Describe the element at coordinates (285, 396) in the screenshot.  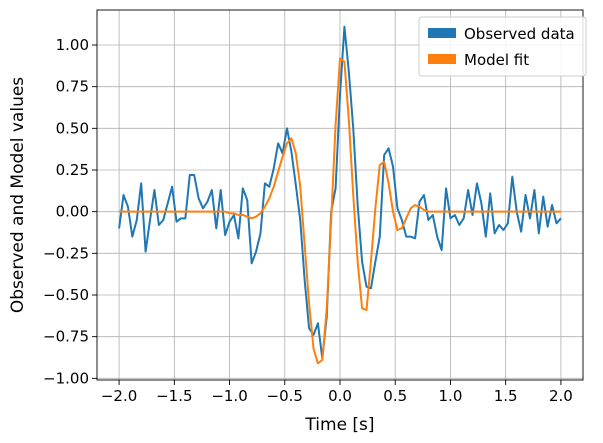
I see `x-tick-label: −0.5` at that location.